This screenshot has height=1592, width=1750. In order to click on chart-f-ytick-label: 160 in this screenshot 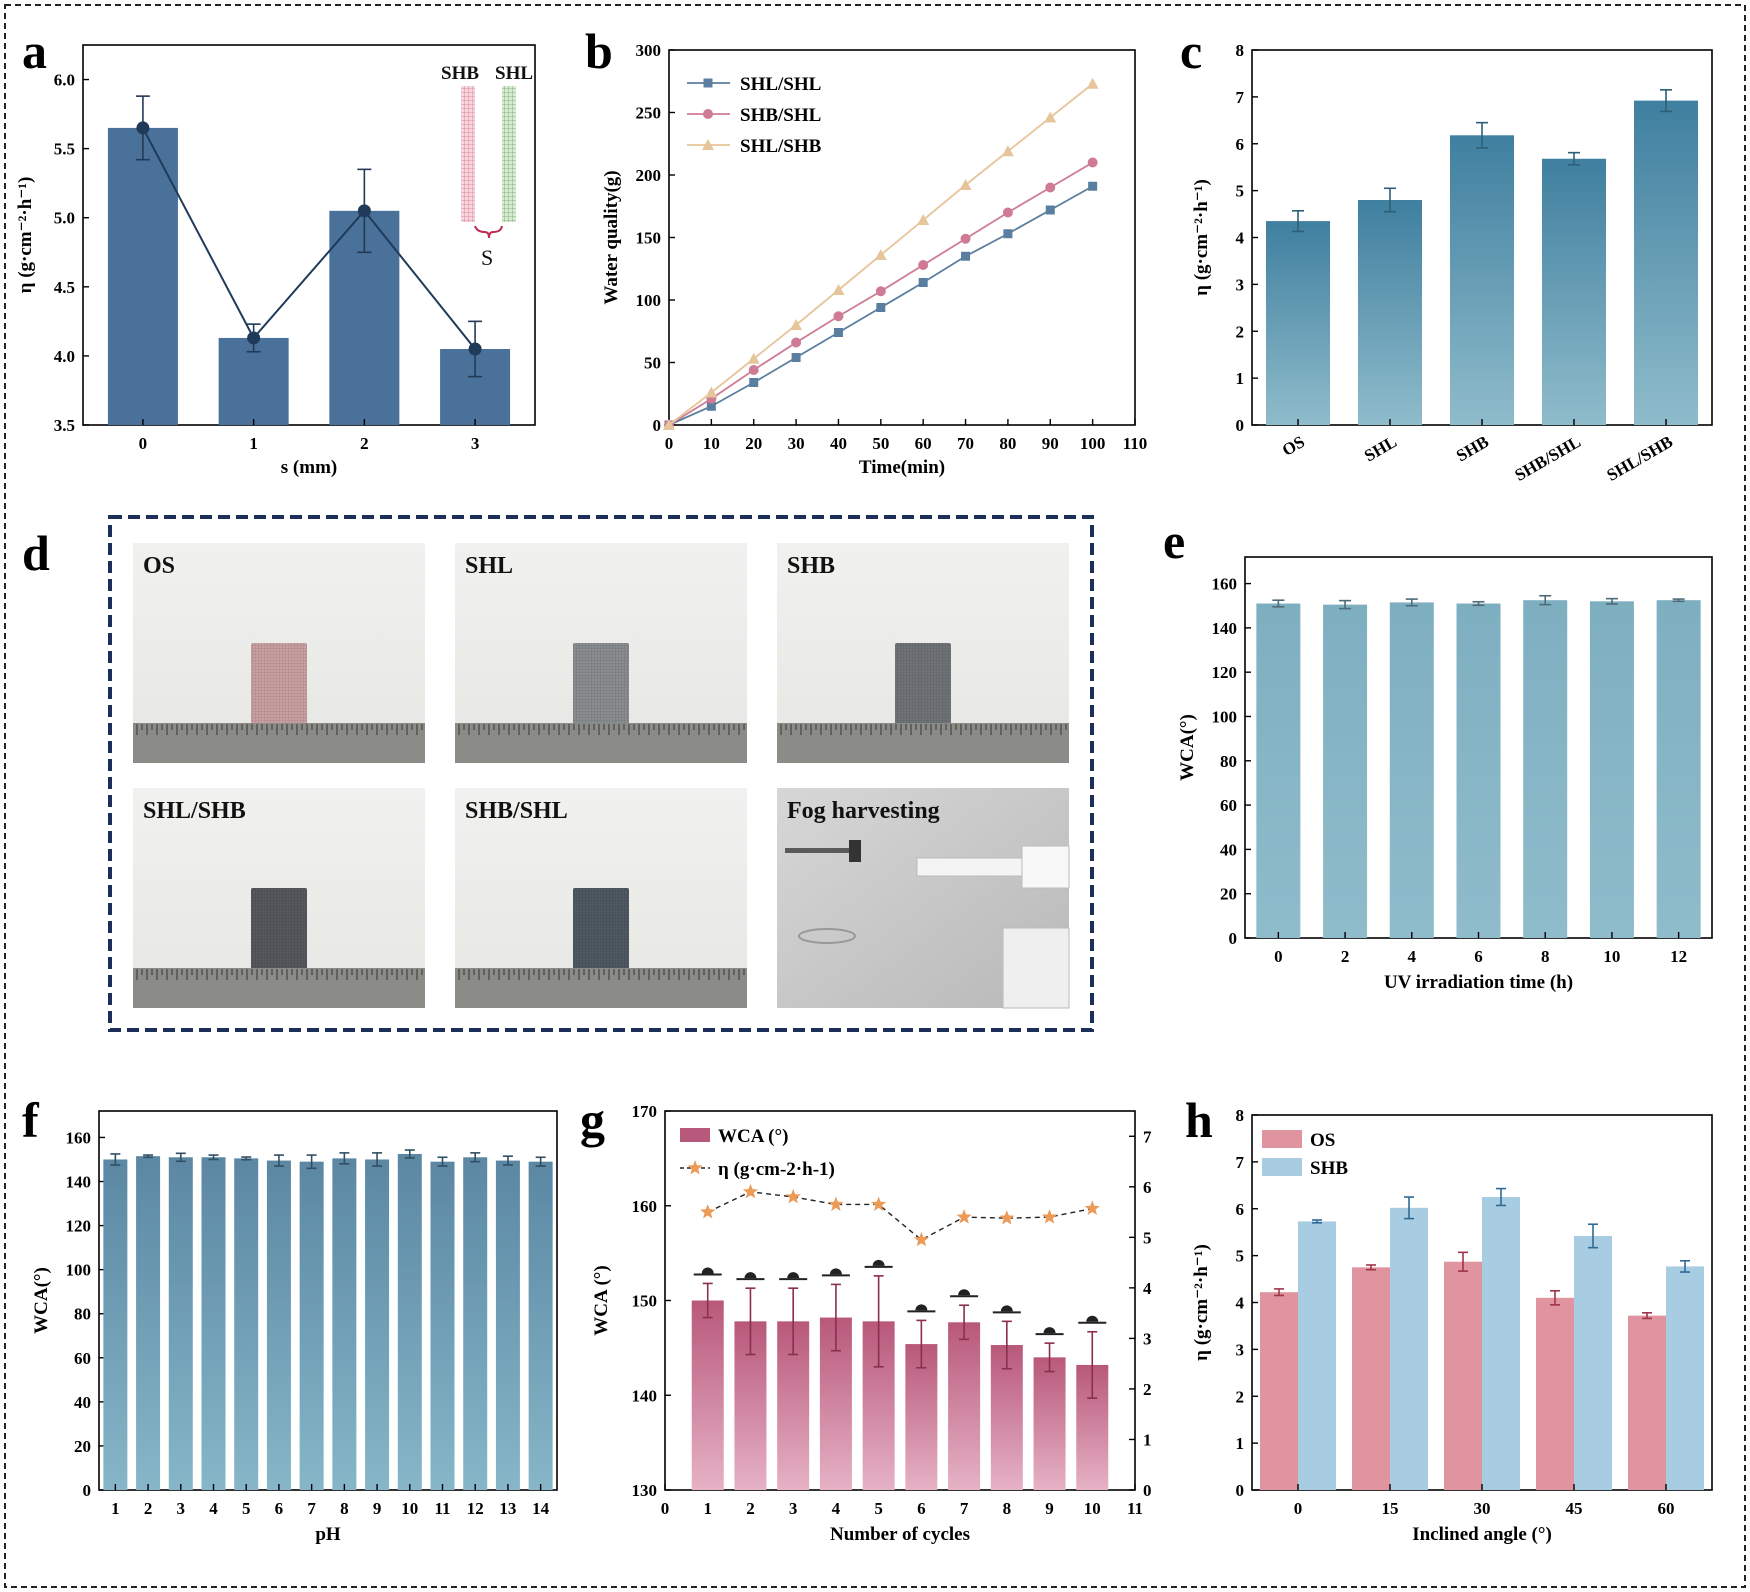, I will do `click(79, 1137)`.